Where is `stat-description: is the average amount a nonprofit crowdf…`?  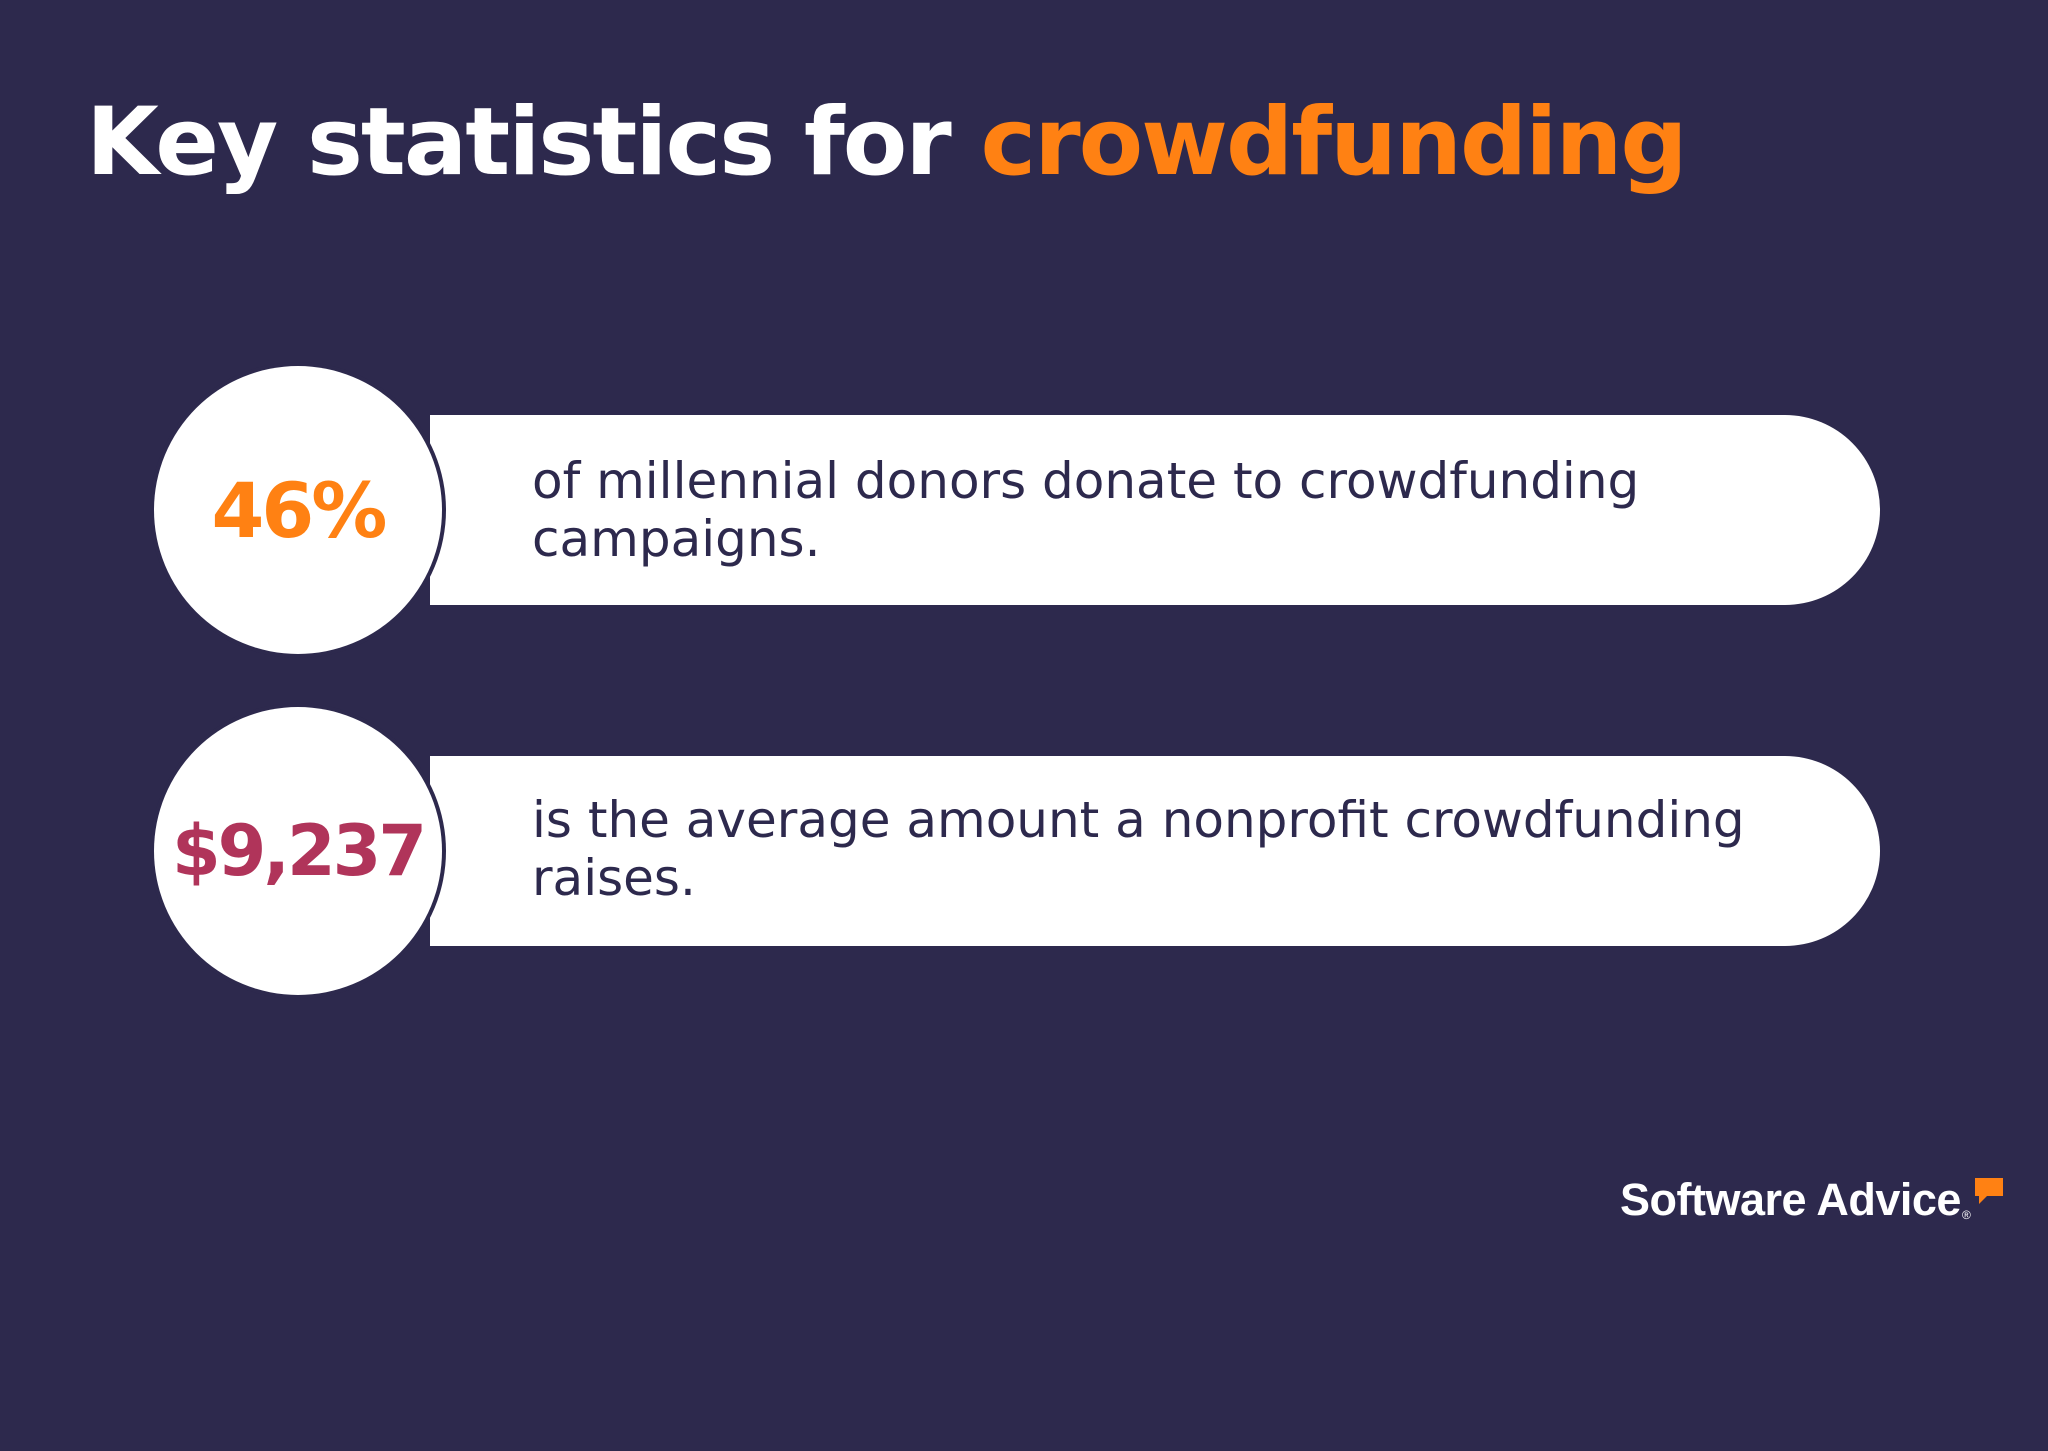
stat-description: is the average amount a nonprofit crowdf… is located at coordinates (1138, 849).